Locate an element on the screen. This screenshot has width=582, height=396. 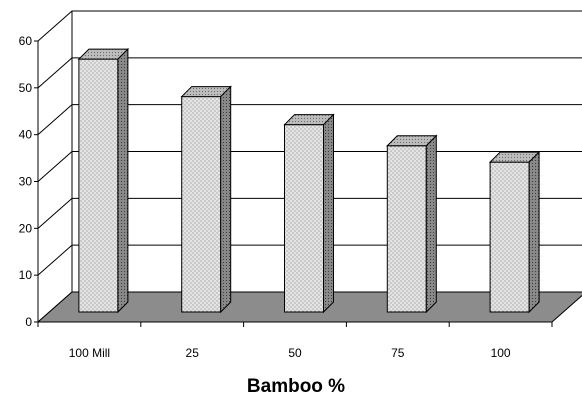
y-tick-label: 10 is located at coordinates (26, 275).